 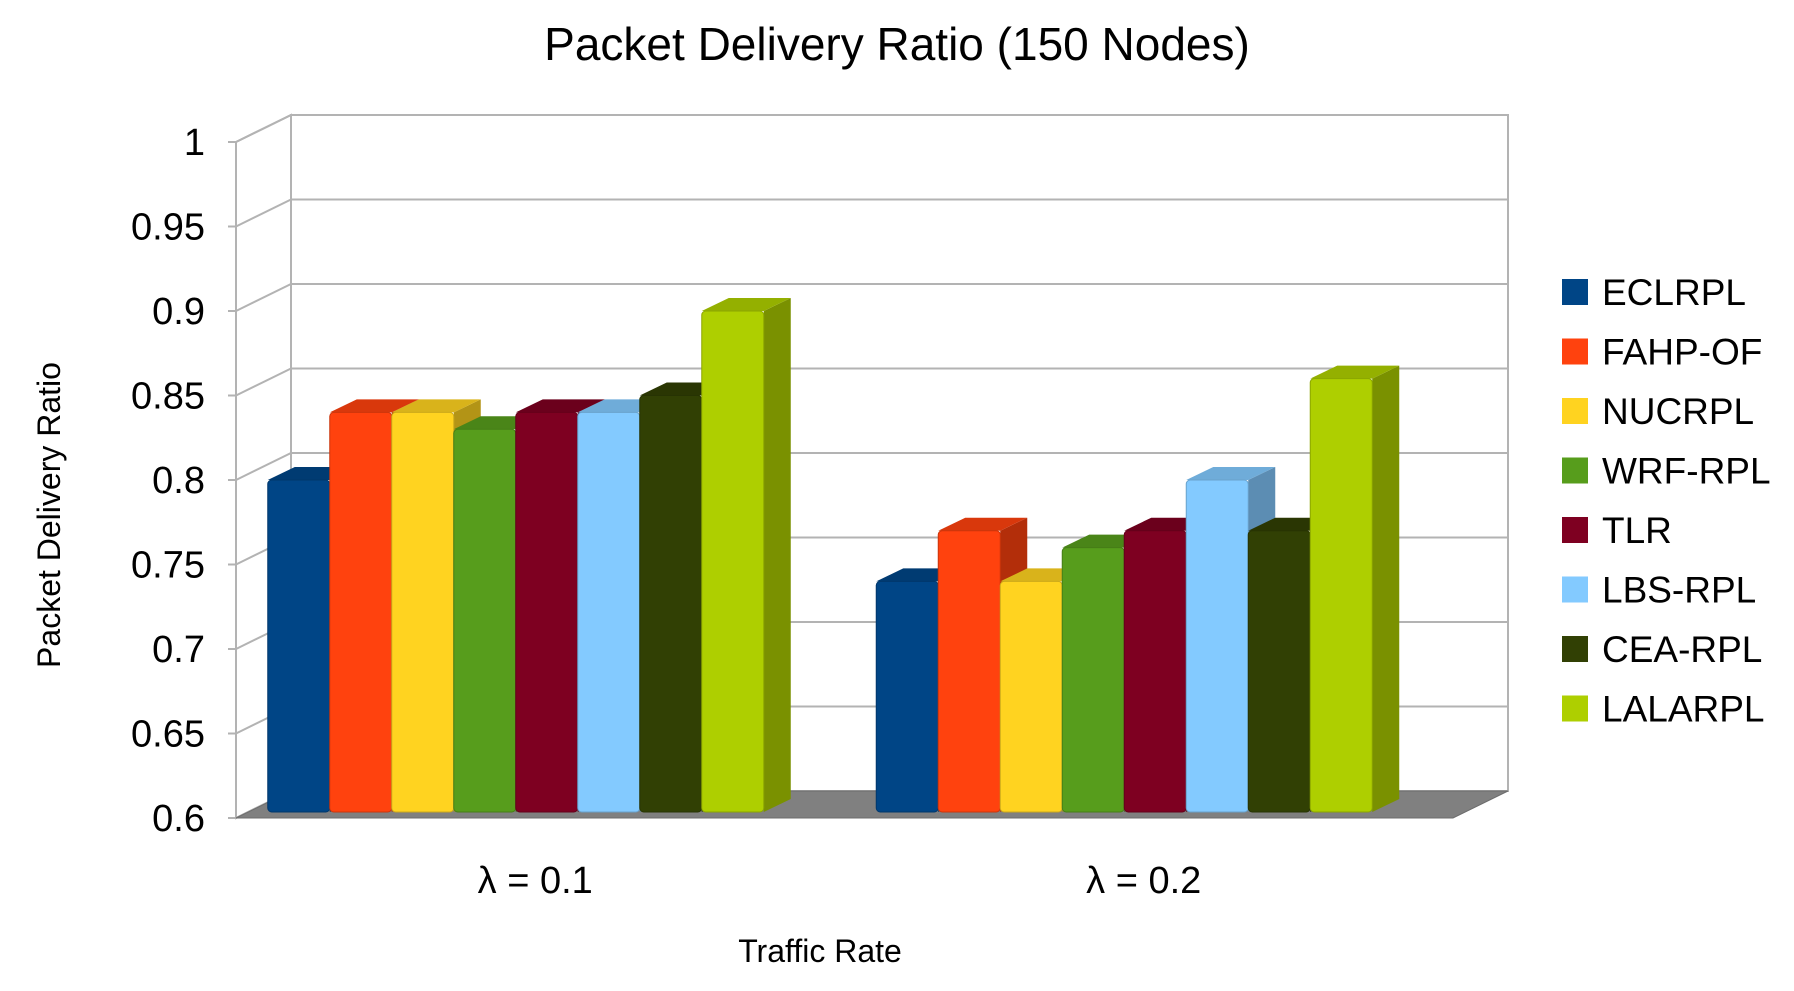 I want to click on legend-label: LALARPL, so click(x=1683, y=709).